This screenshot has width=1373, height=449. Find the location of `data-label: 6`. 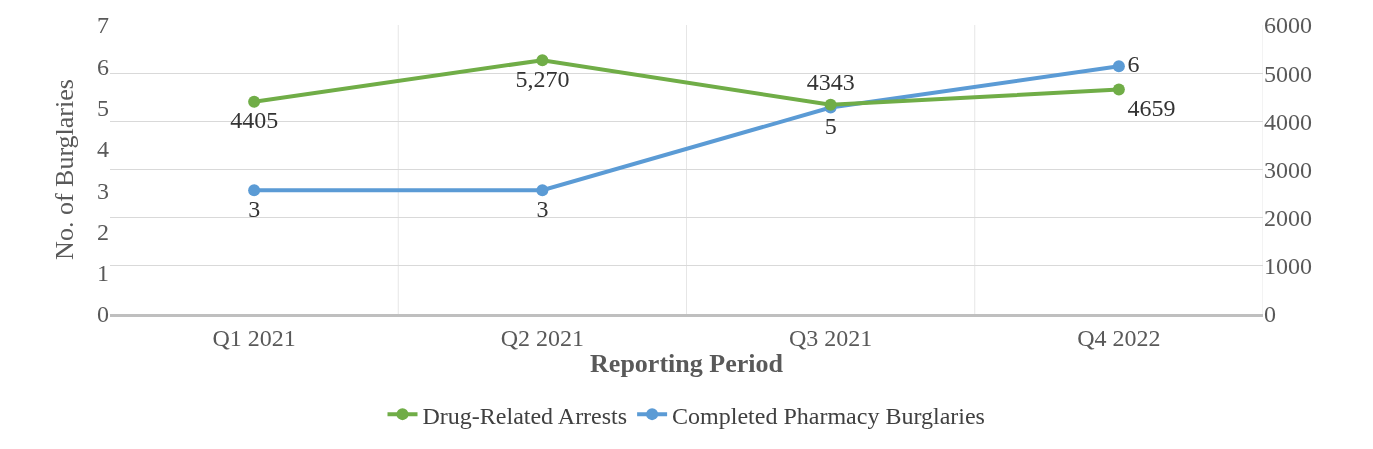

data-label: 6 is located at coordinates (1133, 64).